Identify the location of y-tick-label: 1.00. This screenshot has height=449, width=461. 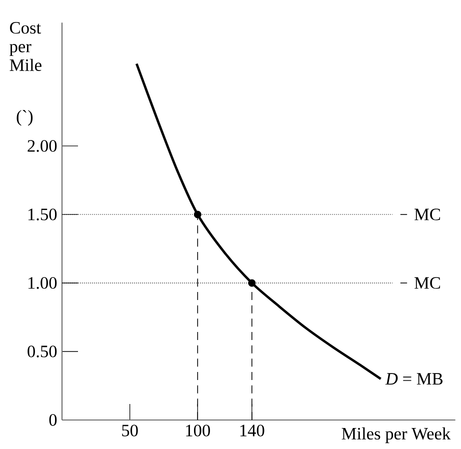
(42, 283).